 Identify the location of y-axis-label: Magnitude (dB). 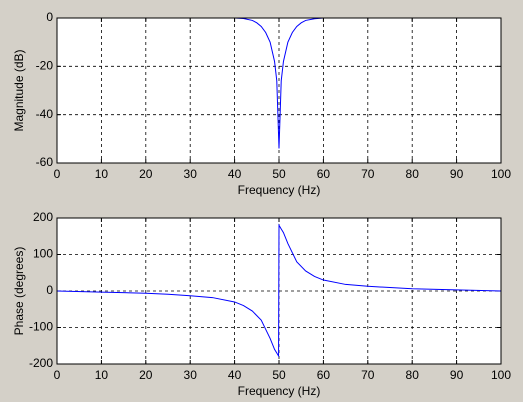
(19, 90).